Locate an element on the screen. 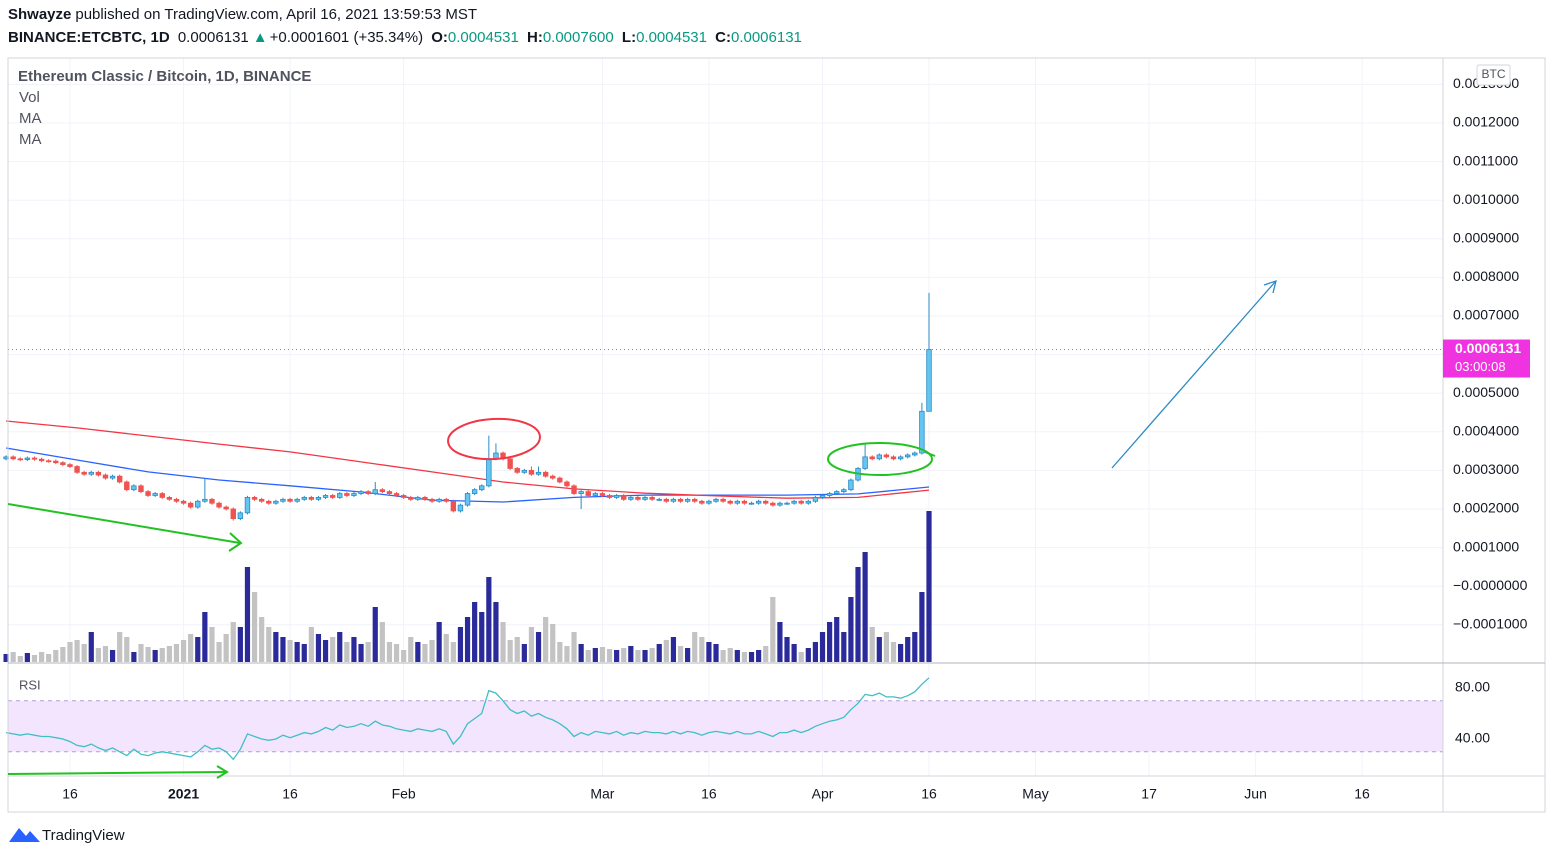  countdown-label: 03:00:08 is located at coordinates (1480, 366).